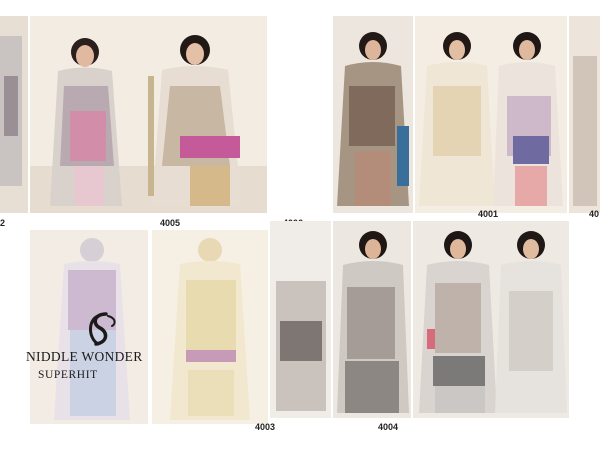 This screenshot has height=450, width=600. Describe the element at coordinates (388, 427) in the screenshot. I see `product-code-4004: 4004` at that location.